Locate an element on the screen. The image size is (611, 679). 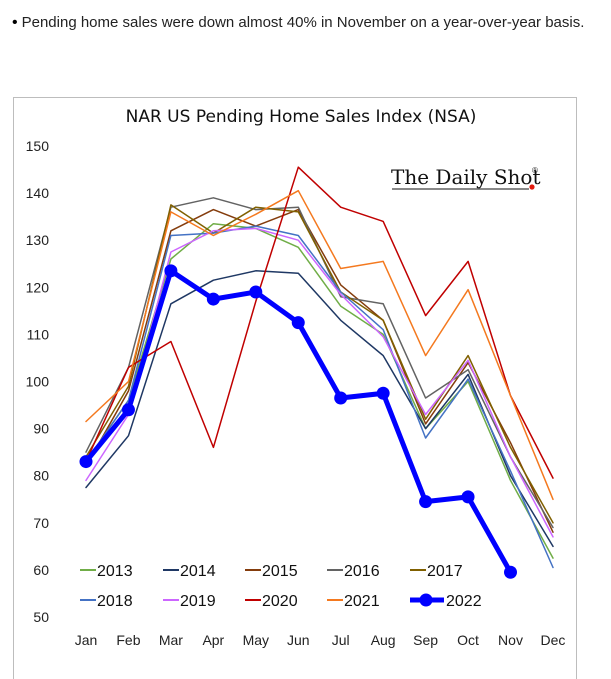
legend-label-2016: 2016 is located at coordinates (362, 571).